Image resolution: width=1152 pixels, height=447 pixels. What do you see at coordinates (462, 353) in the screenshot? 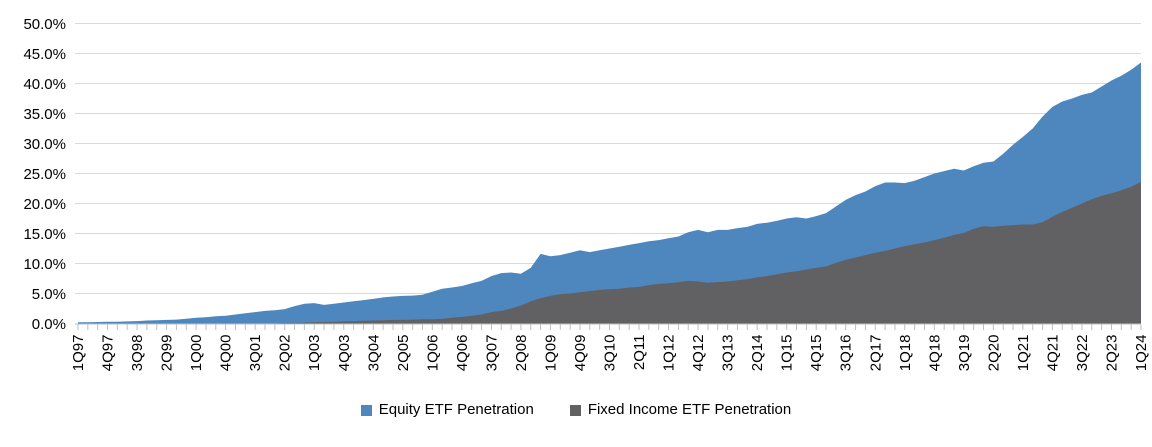
I see `x-axis-label: 4Q06` at bounding box center [462, 353].